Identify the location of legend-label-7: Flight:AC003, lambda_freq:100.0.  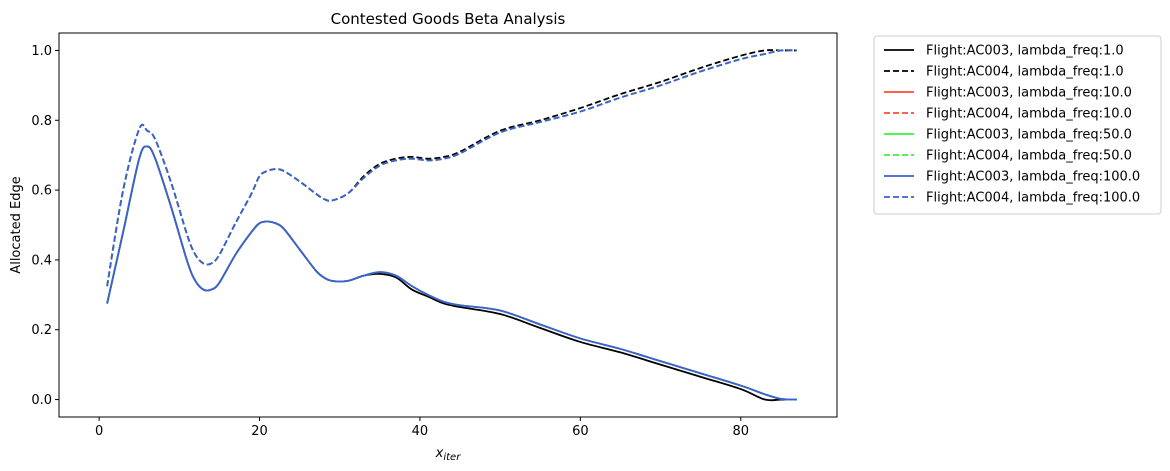
(1033, 177).